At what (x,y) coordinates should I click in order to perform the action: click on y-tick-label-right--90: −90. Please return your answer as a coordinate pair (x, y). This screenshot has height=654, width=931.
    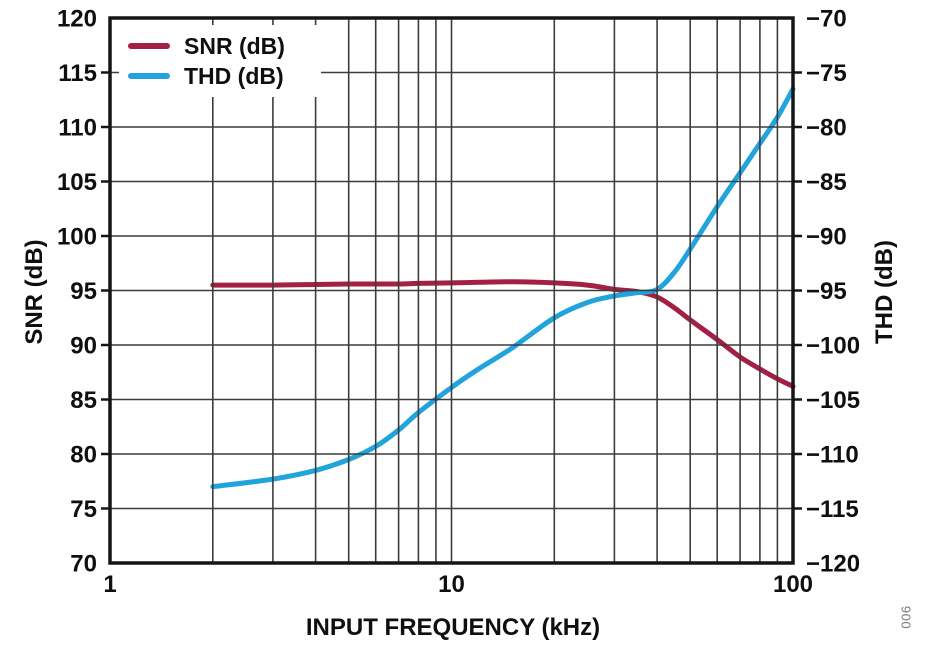
    Looking at the image, I should click on (826, 237).